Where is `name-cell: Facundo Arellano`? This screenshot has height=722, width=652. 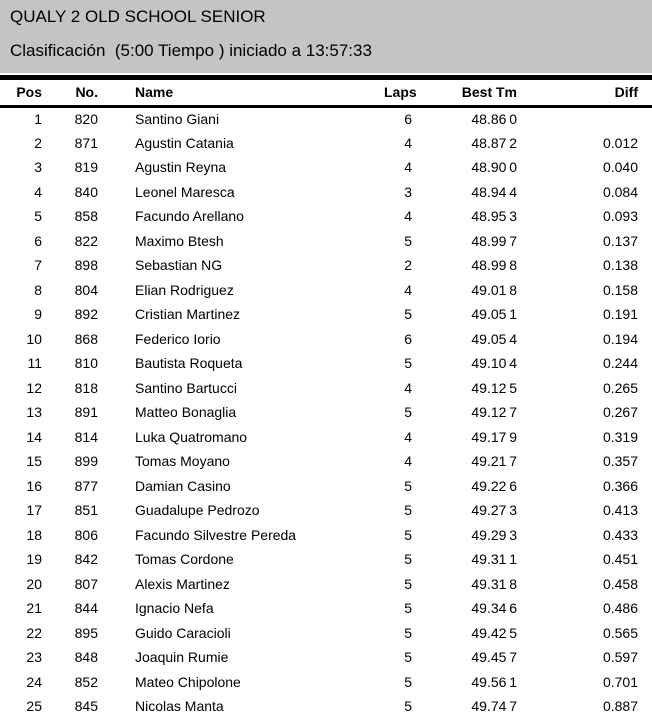 name-cell: Facundo Arellano is located at coordinates (189, 216).